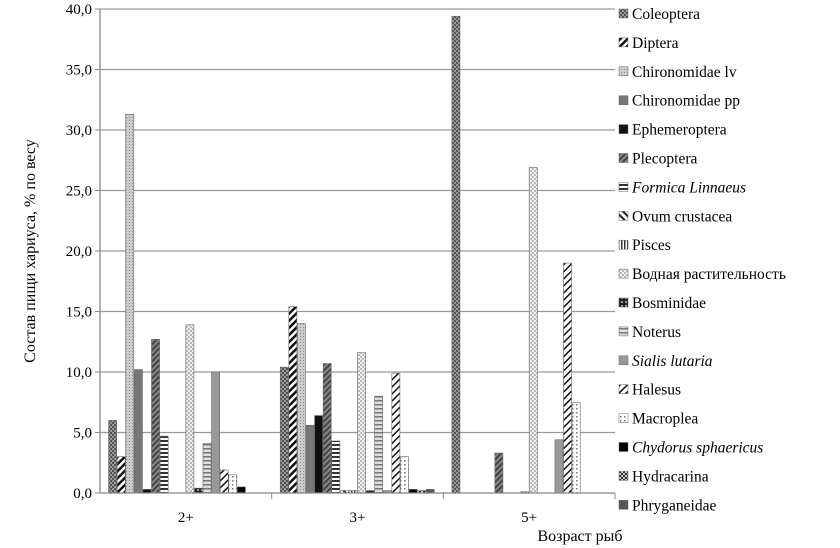  Describe the element at coordinates (529, 518) in the screenshot. I see `x-tick-label: 5+` at that location.